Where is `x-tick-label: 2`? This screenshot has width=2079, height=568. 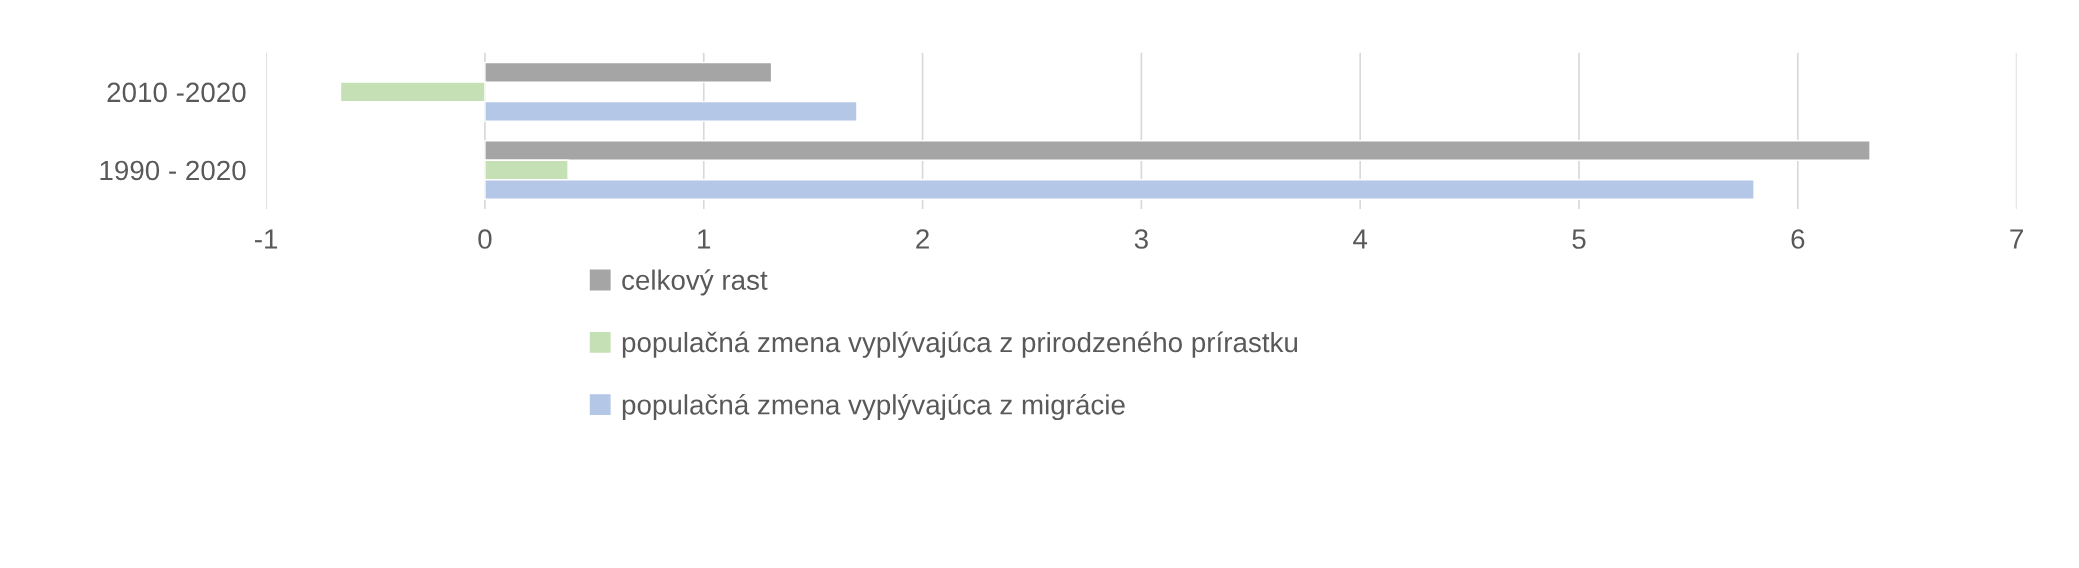 x-tick-label: 2 is located at coordinates (922, 239).